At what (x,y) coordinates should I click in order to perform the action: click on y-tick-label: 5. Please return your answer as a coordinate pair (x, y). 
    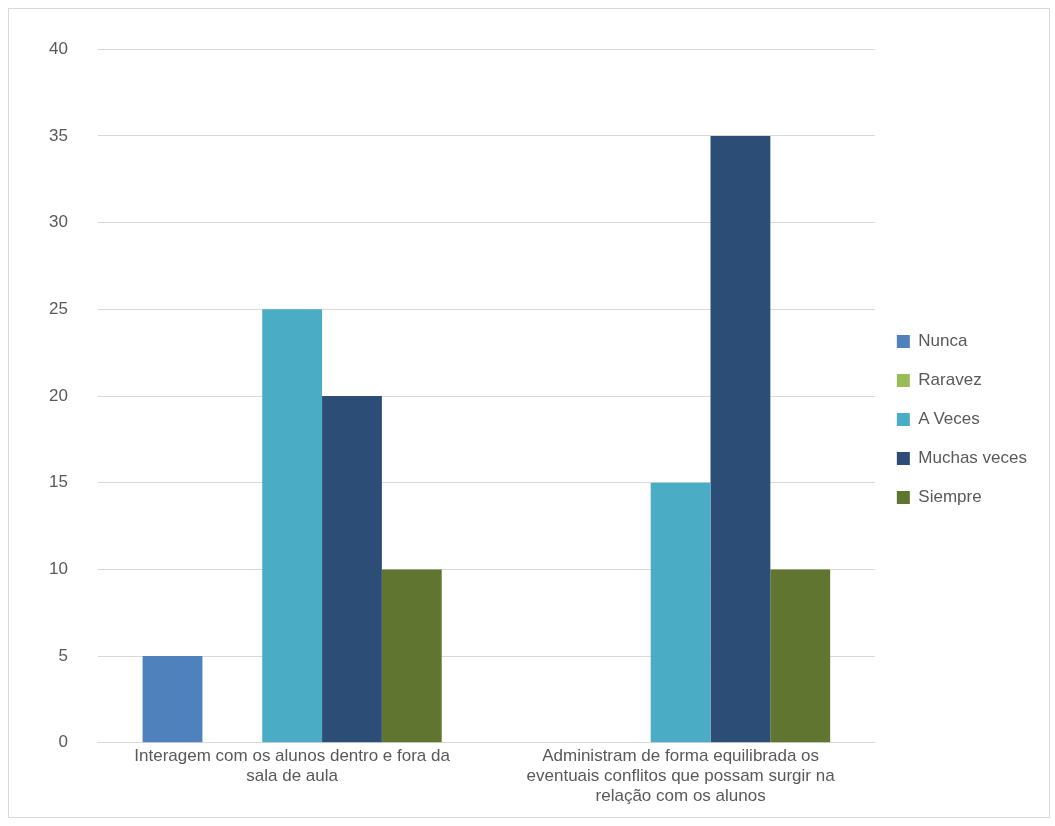
    Looking at the image, I should click on (63, 655).